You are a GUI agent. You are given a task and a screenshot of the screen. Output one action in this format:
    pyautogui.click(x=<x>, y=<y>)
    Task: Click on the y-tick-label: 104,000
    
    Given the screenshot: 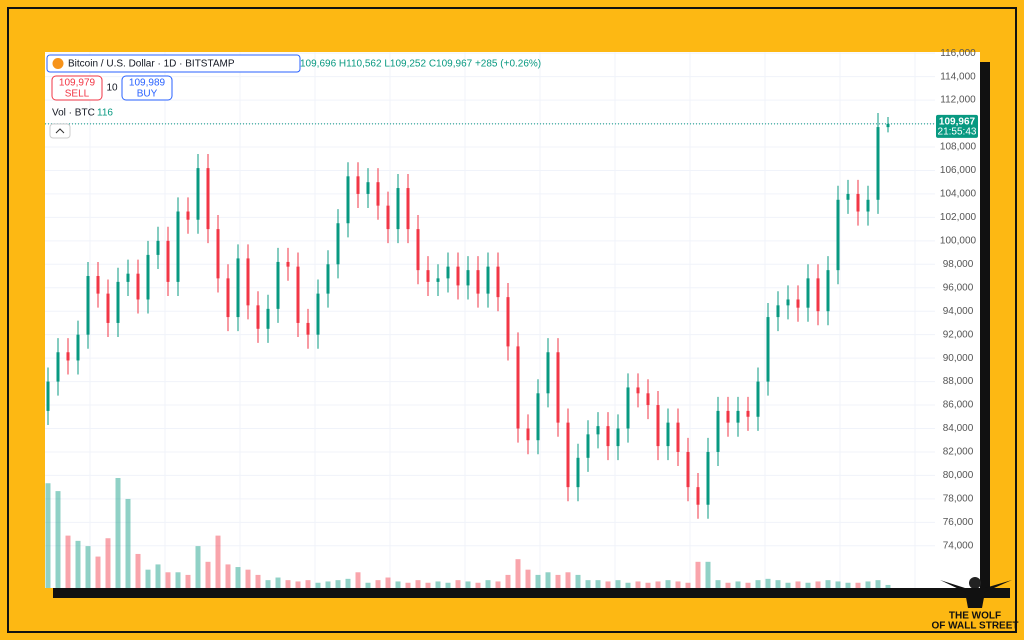 What is the action you would take?
    pyautogui.click(x=958, y=194)
    